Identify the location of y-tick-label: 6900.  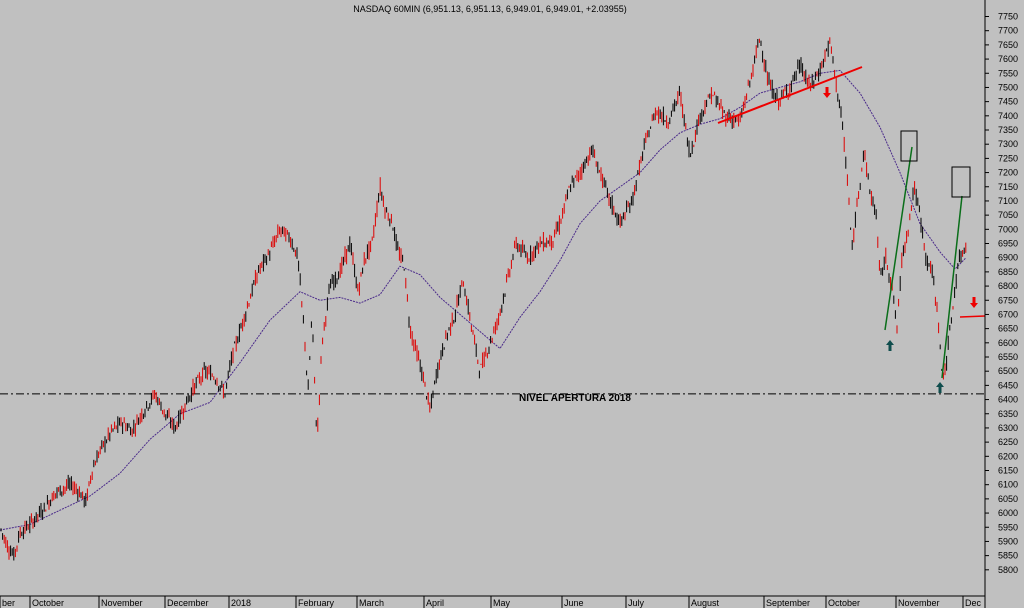
(1008, 258).